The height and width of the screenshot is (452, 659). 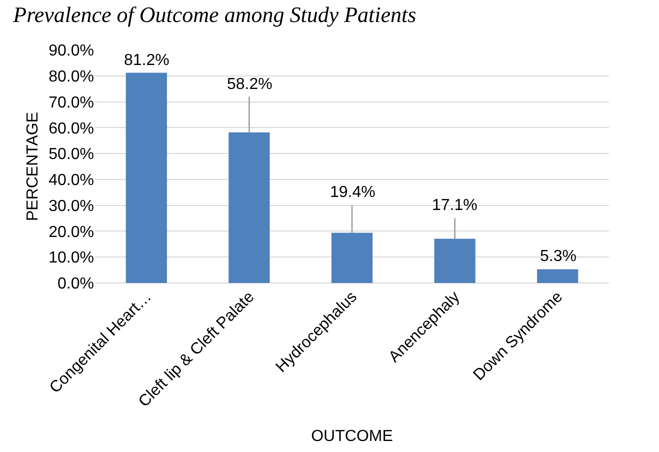 What do you see at coordinates (71, 181) in the screenshot?
I see `y-tick-label: 40.0%` at bounding box center [71, 181].